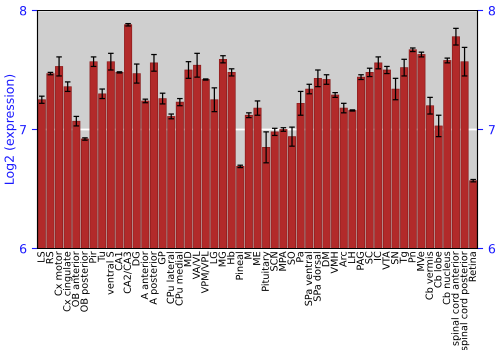 This screenshot has height=350, width=500. Describe the element at coordinates (162, 258) in the screenshot. I see `x-tick-label: GP` at that location.